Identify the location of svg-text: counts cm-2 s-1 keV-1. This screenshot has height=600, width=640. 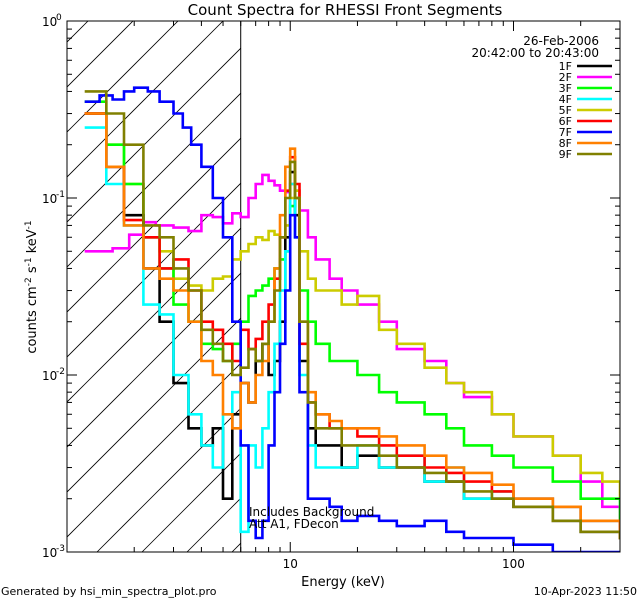
(32, 286).